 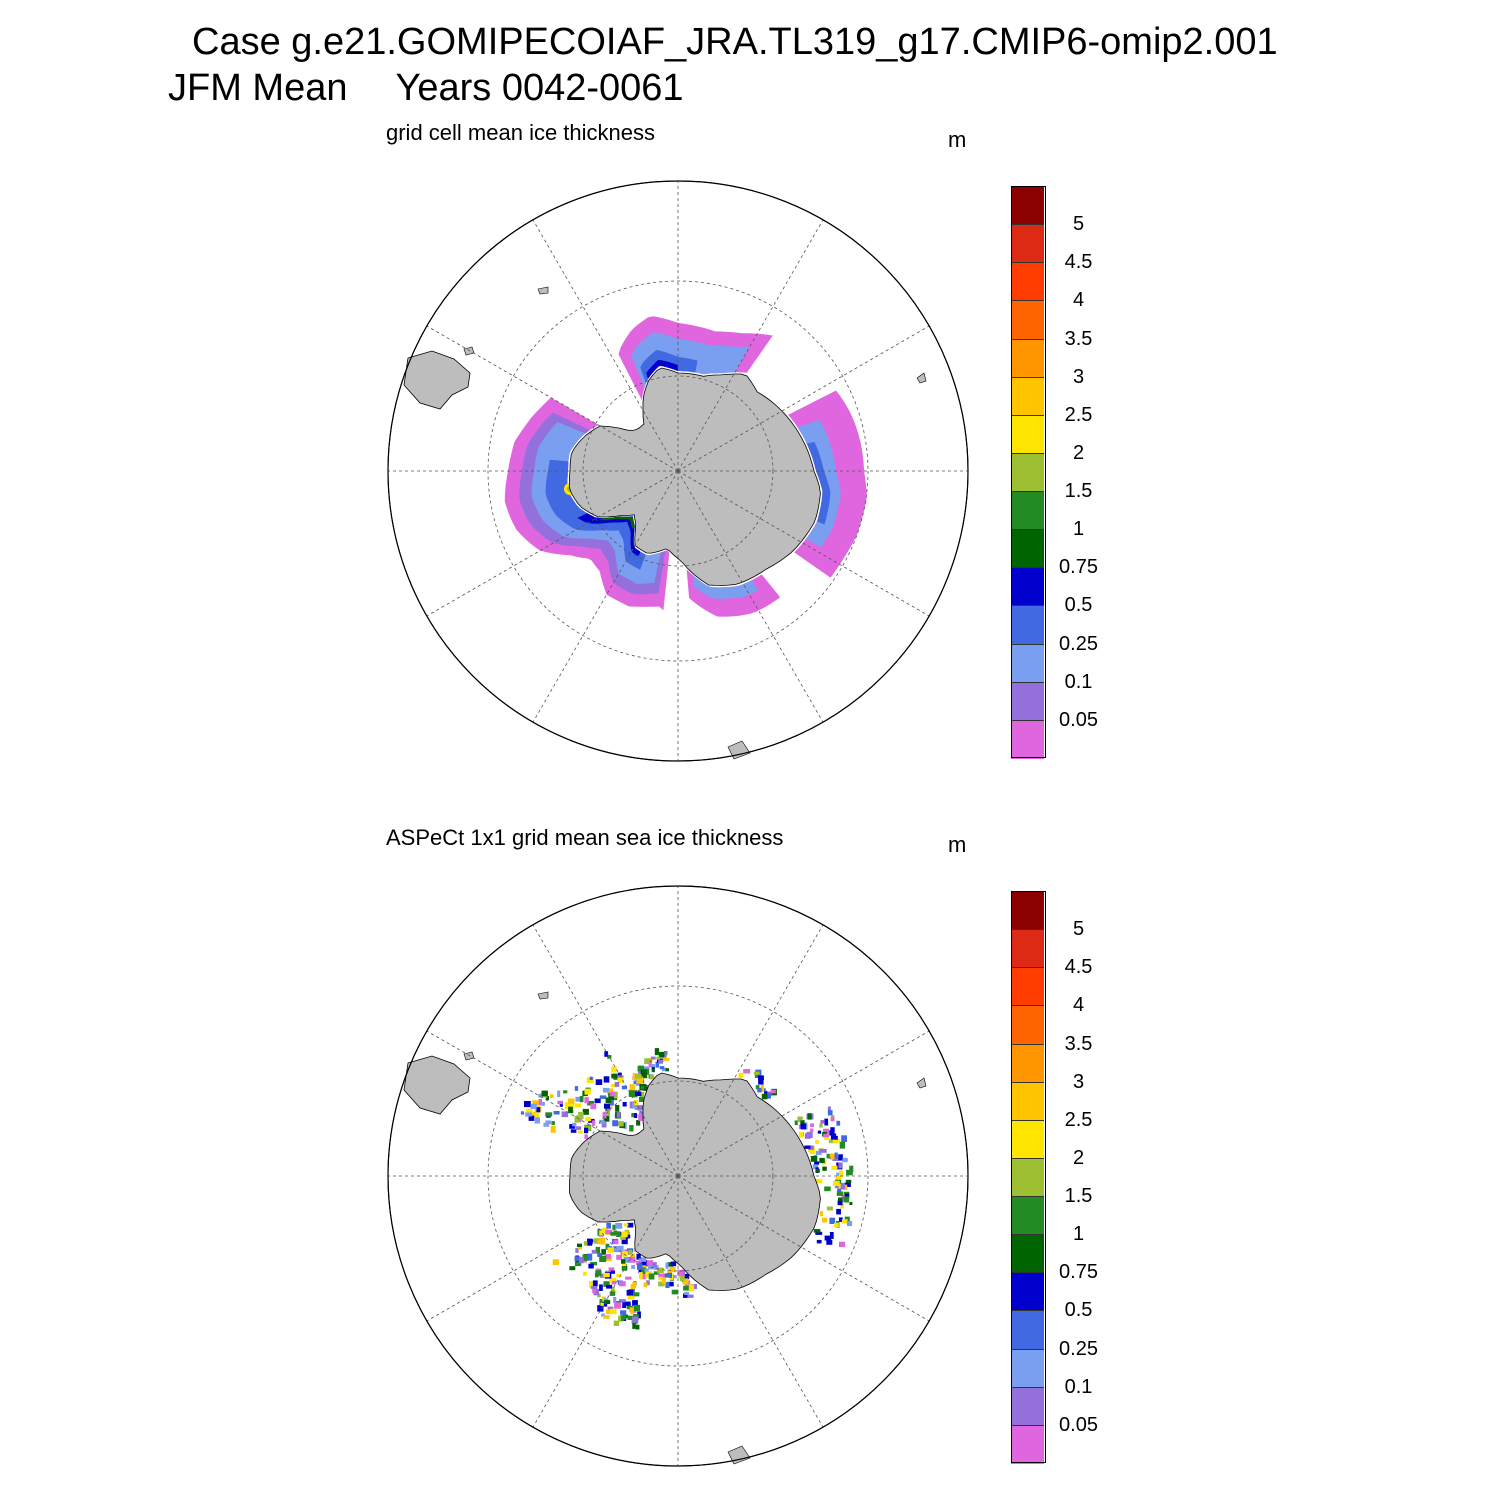 I want to click on colorbar-2-label-13: 0.05, so click(x=1078, y=1424).